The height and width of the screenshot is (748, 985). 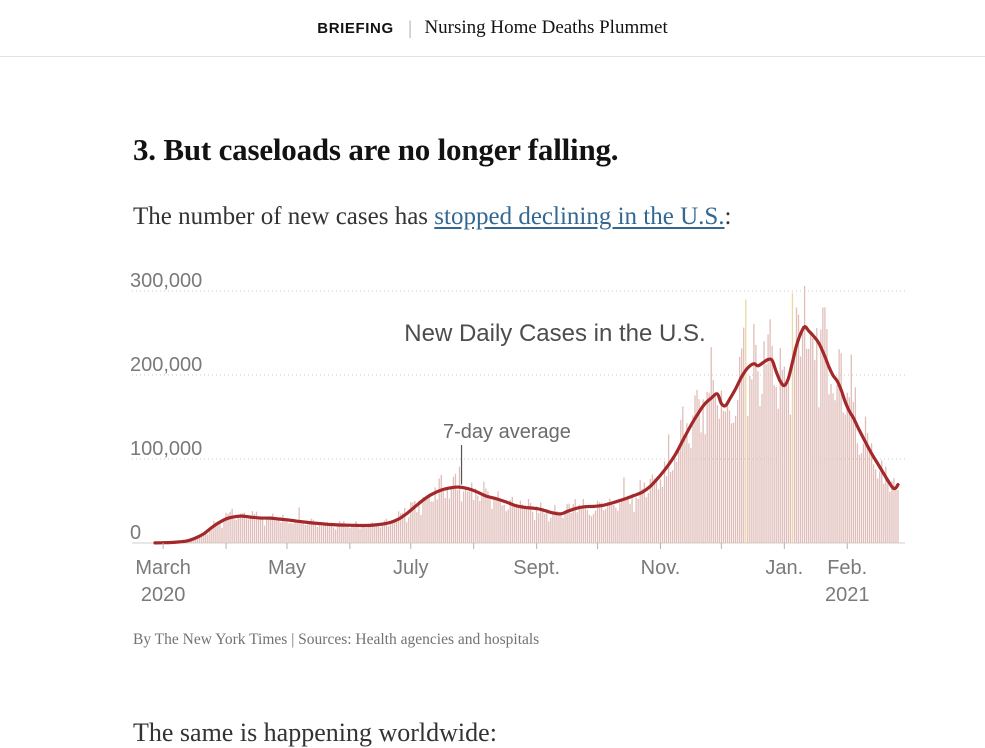 What do you see at coordinates (163, 568) in the screenshot?
I see `x-axis-label: March` at bounding box center [163, 568].